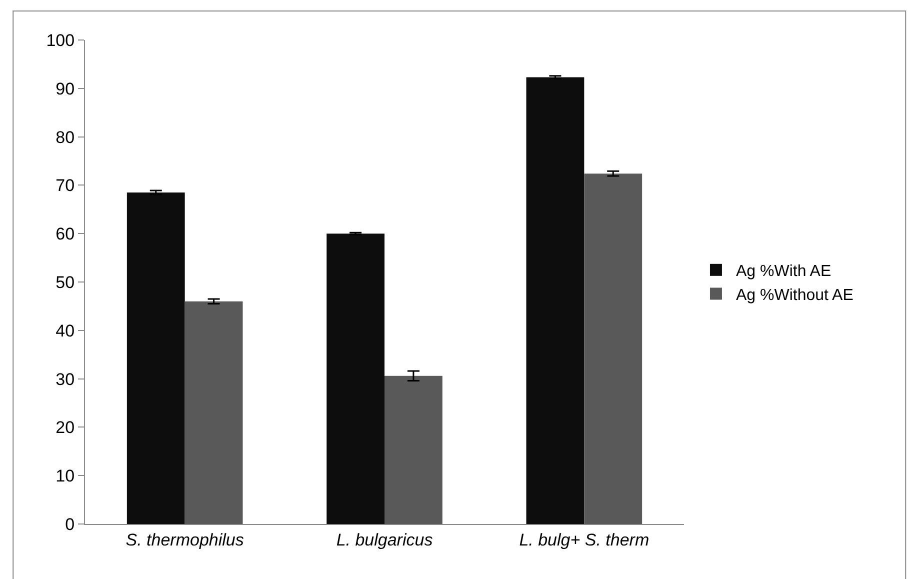 The image size is (909, 579). Describe the element at coordinates (185, 540) in the screenshot. I see `x-tick-label: S. thermophilus` at that location.